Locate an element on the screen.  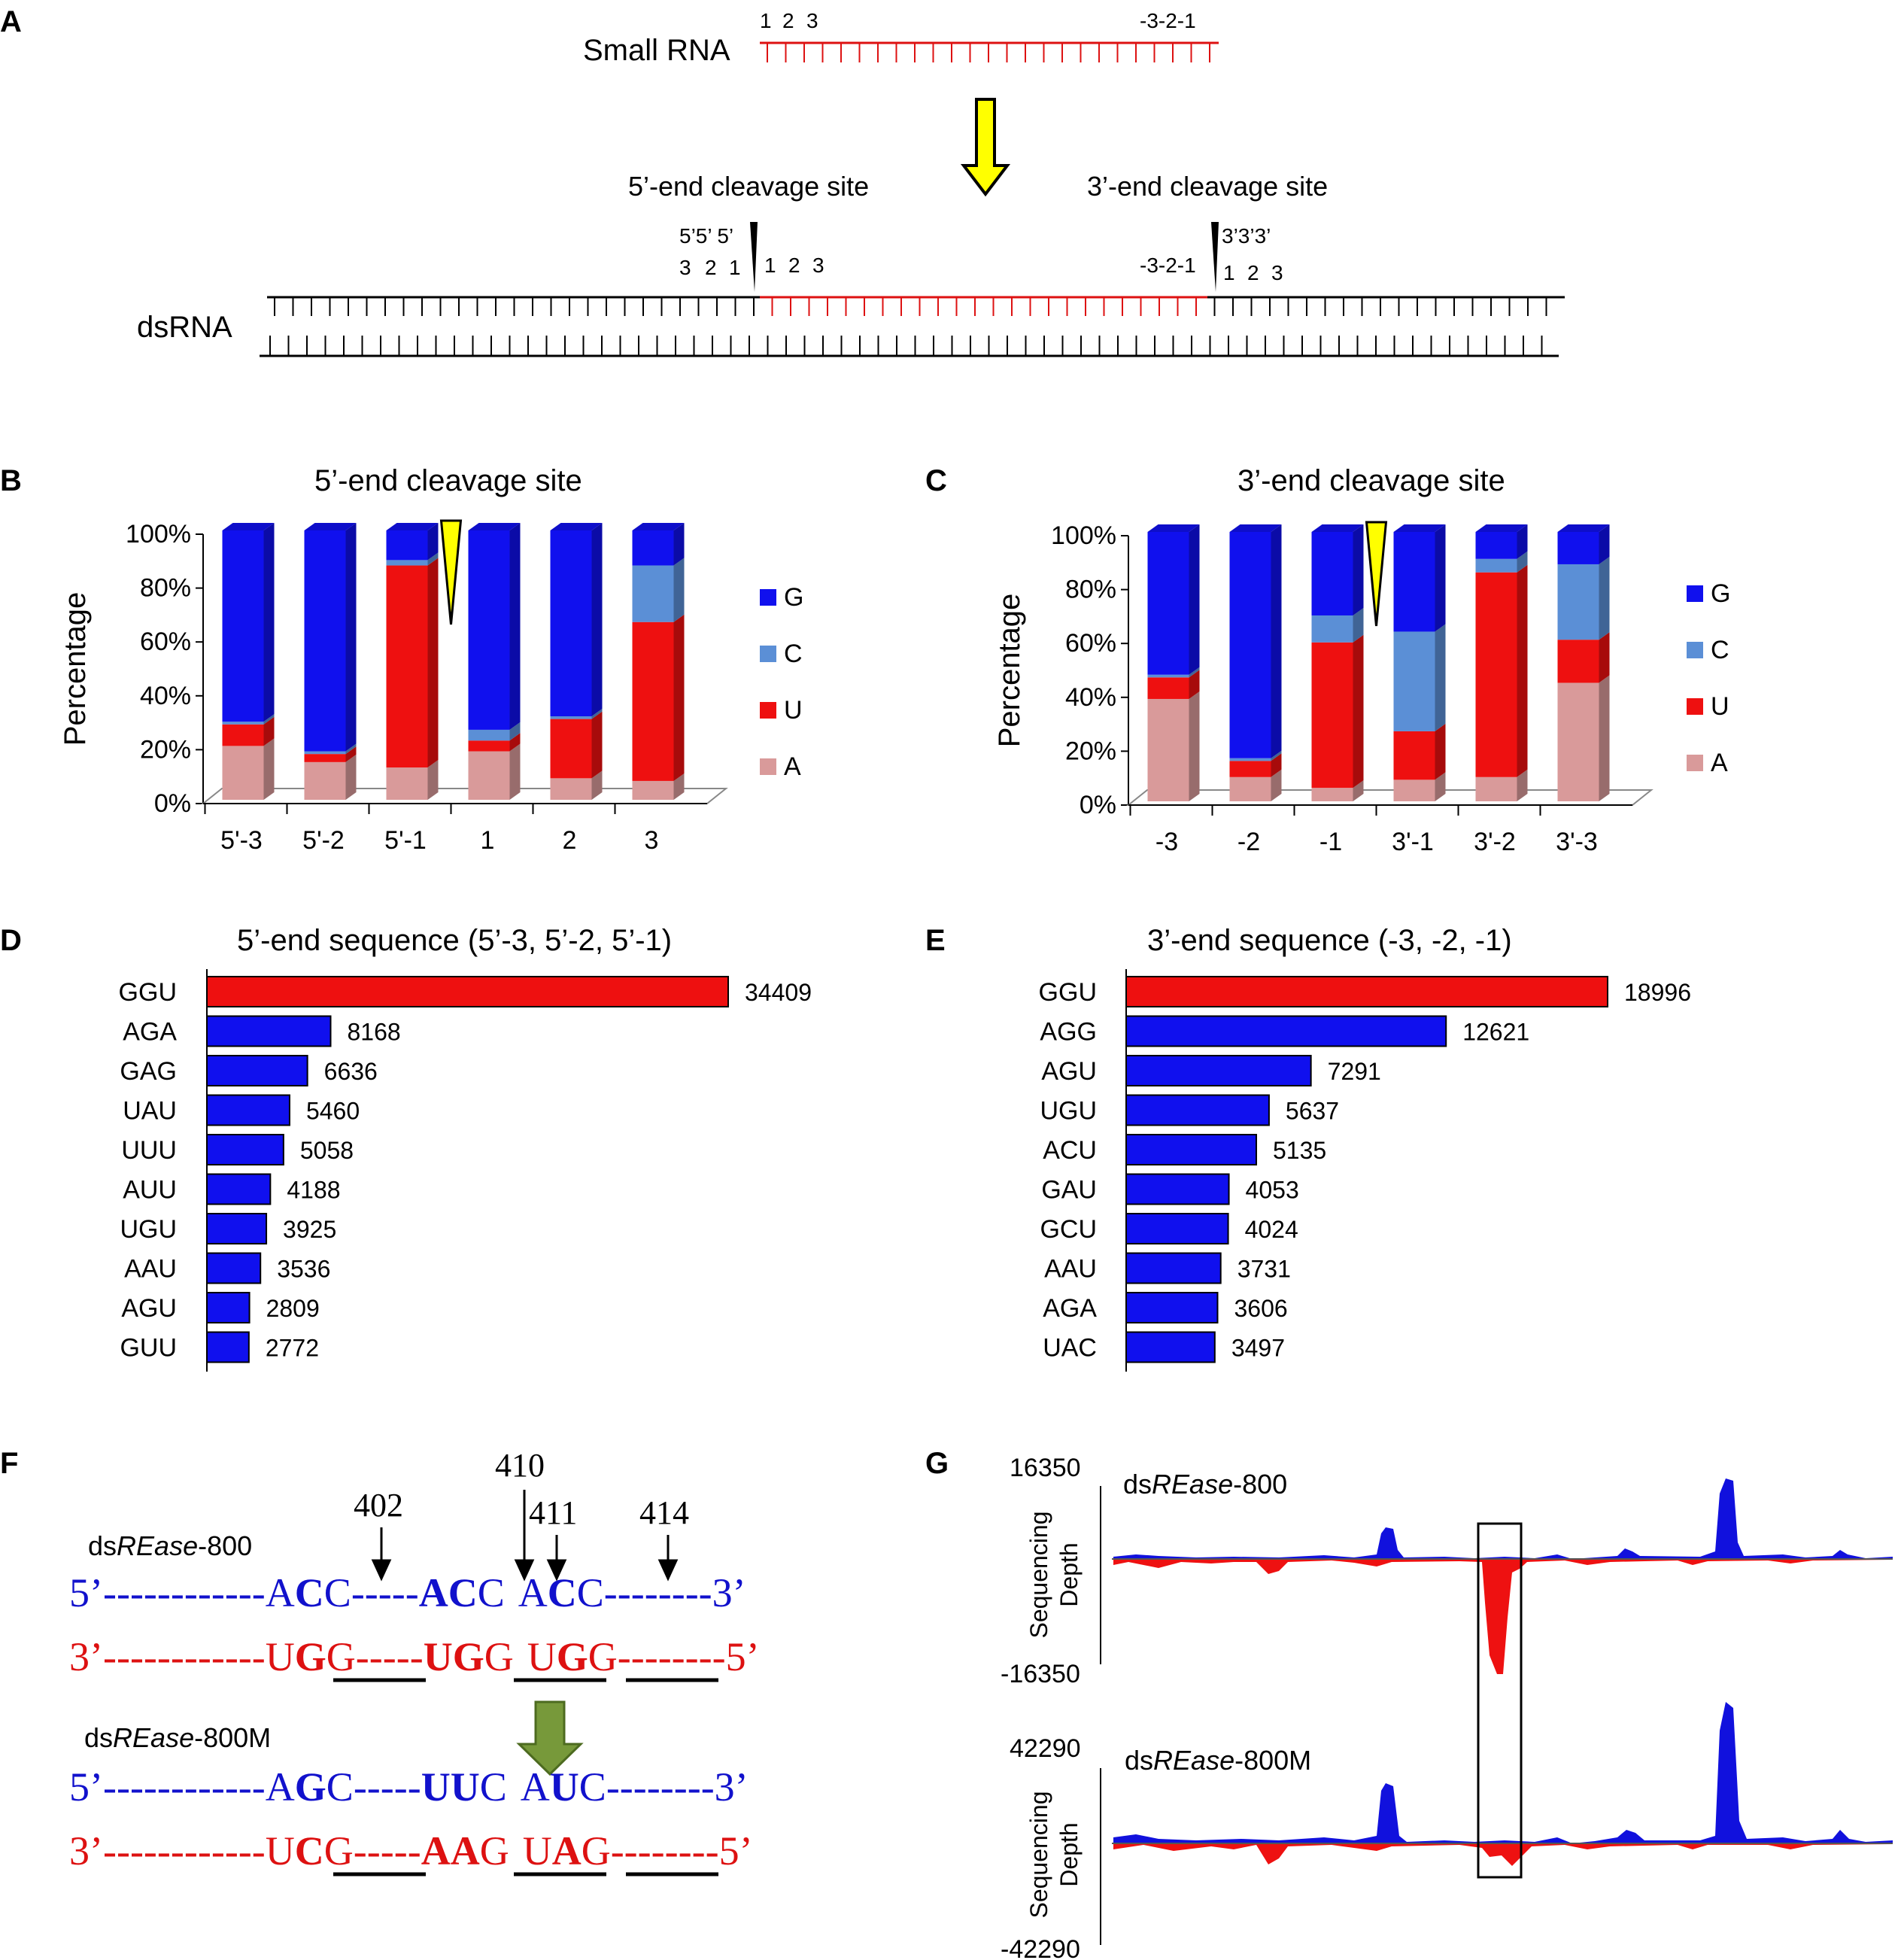
value-label: 5058 is located at coordinates (327, 1150).